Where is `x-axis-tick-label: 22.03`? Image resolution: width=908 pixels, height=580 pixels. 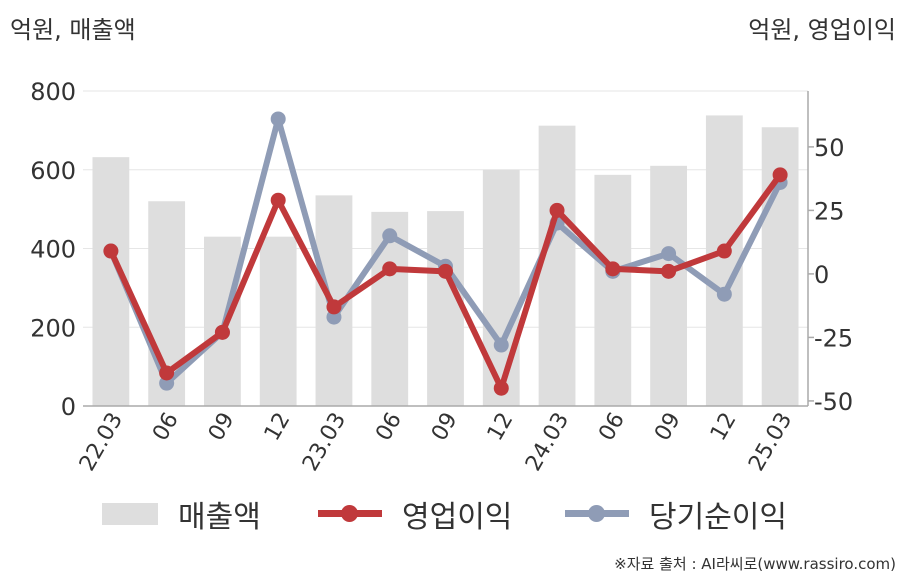
x-axis-tick-label: 22.03 is located at coordinates (101, 442).